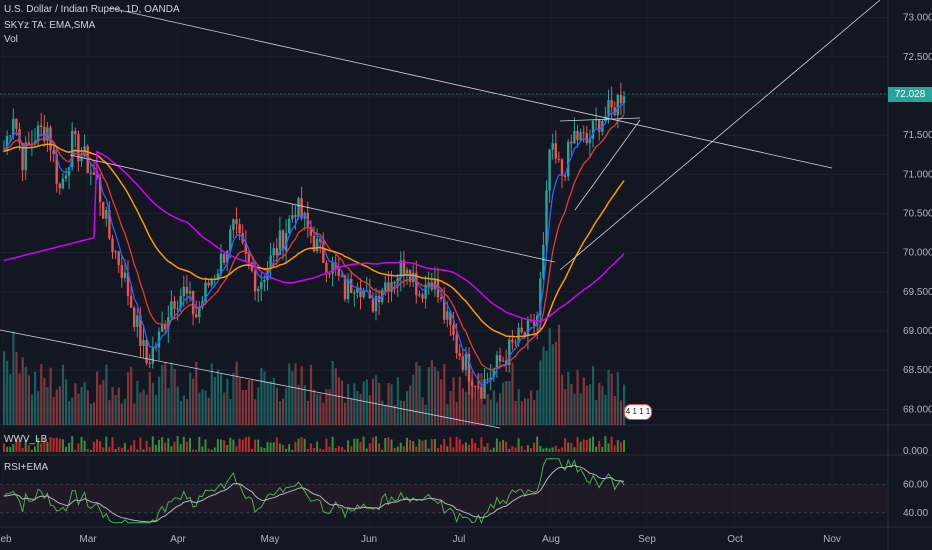 This screenshot has height=550, width=932. Describe the element at coordinates (638, 412) in the screenshot. I see `event-badge: 4 1 1 1` at that location.